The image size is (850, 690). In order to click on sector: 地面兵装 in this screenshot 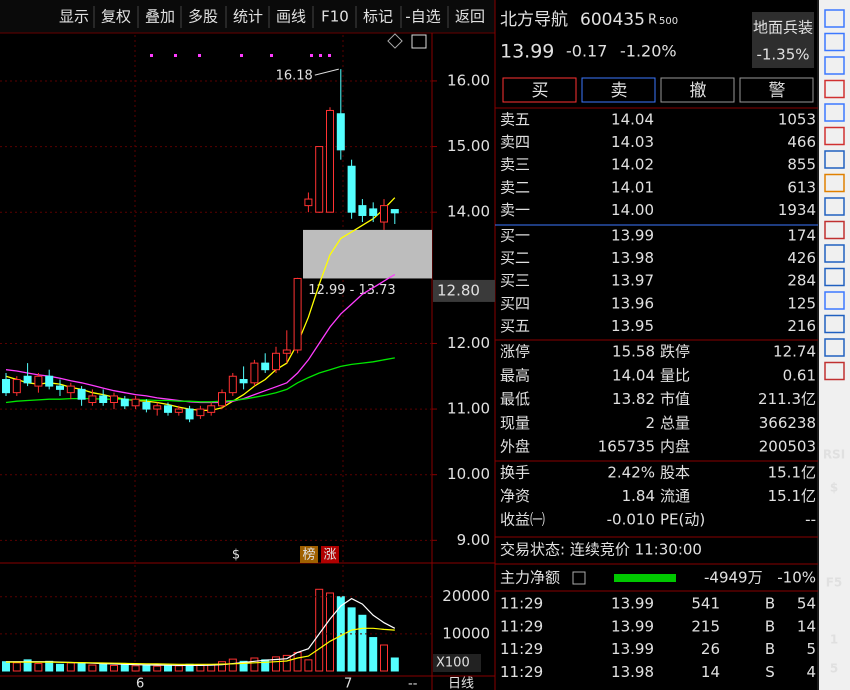, I will do `click(783, 28)`.